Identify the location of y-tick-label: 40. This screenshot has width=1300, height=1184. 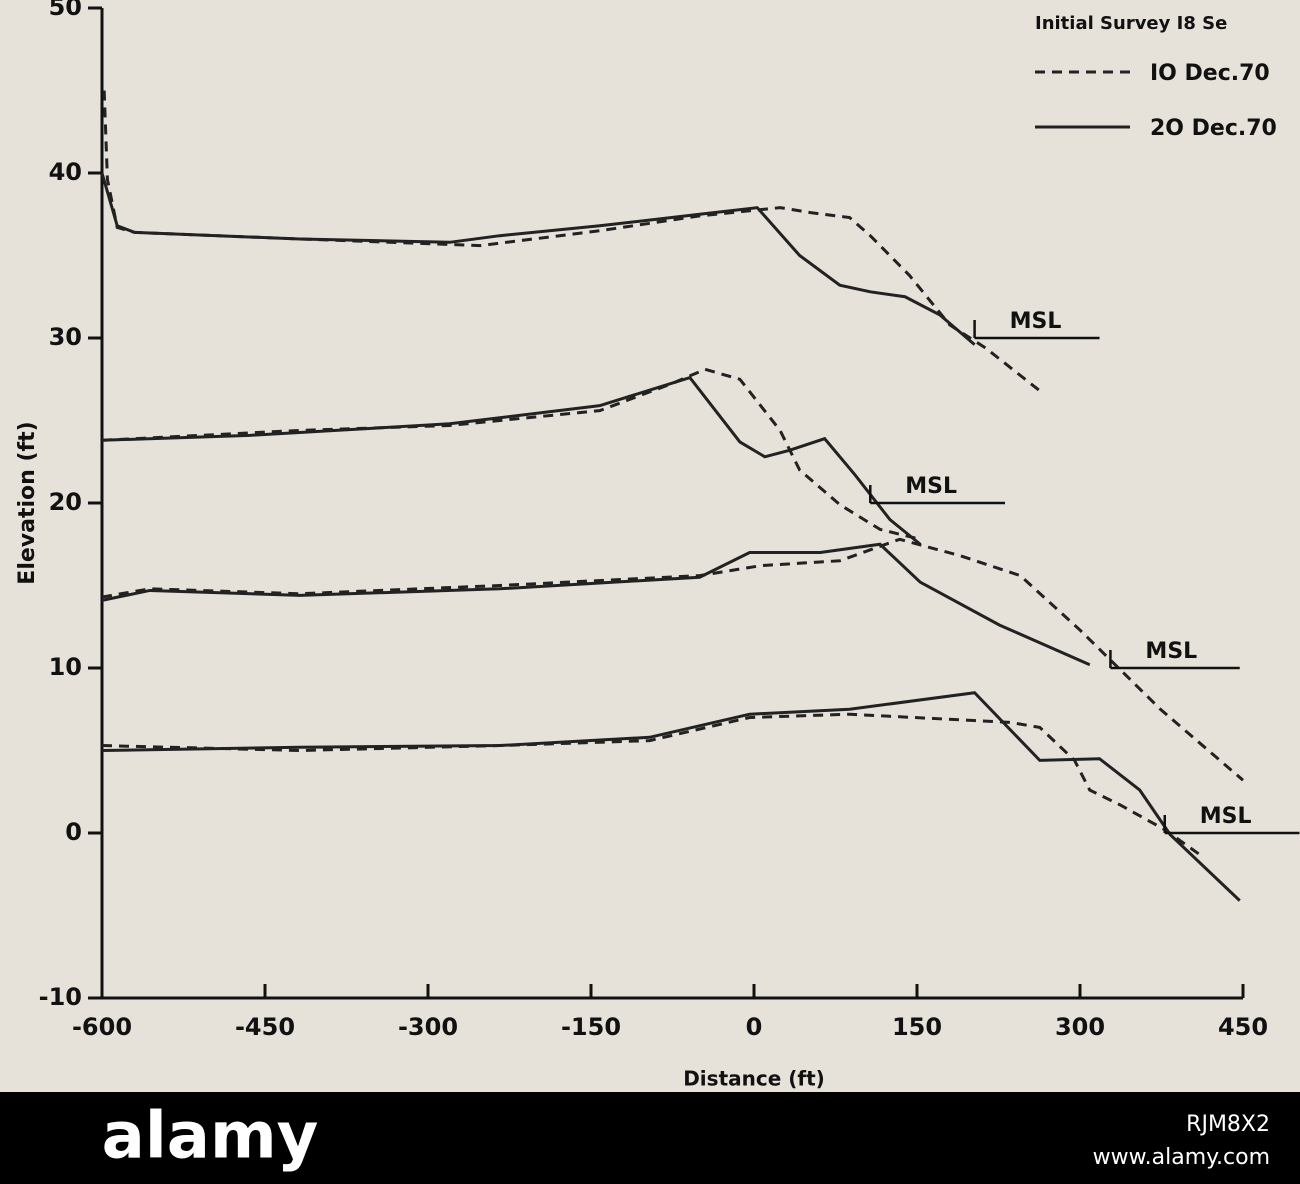
(65, 172).